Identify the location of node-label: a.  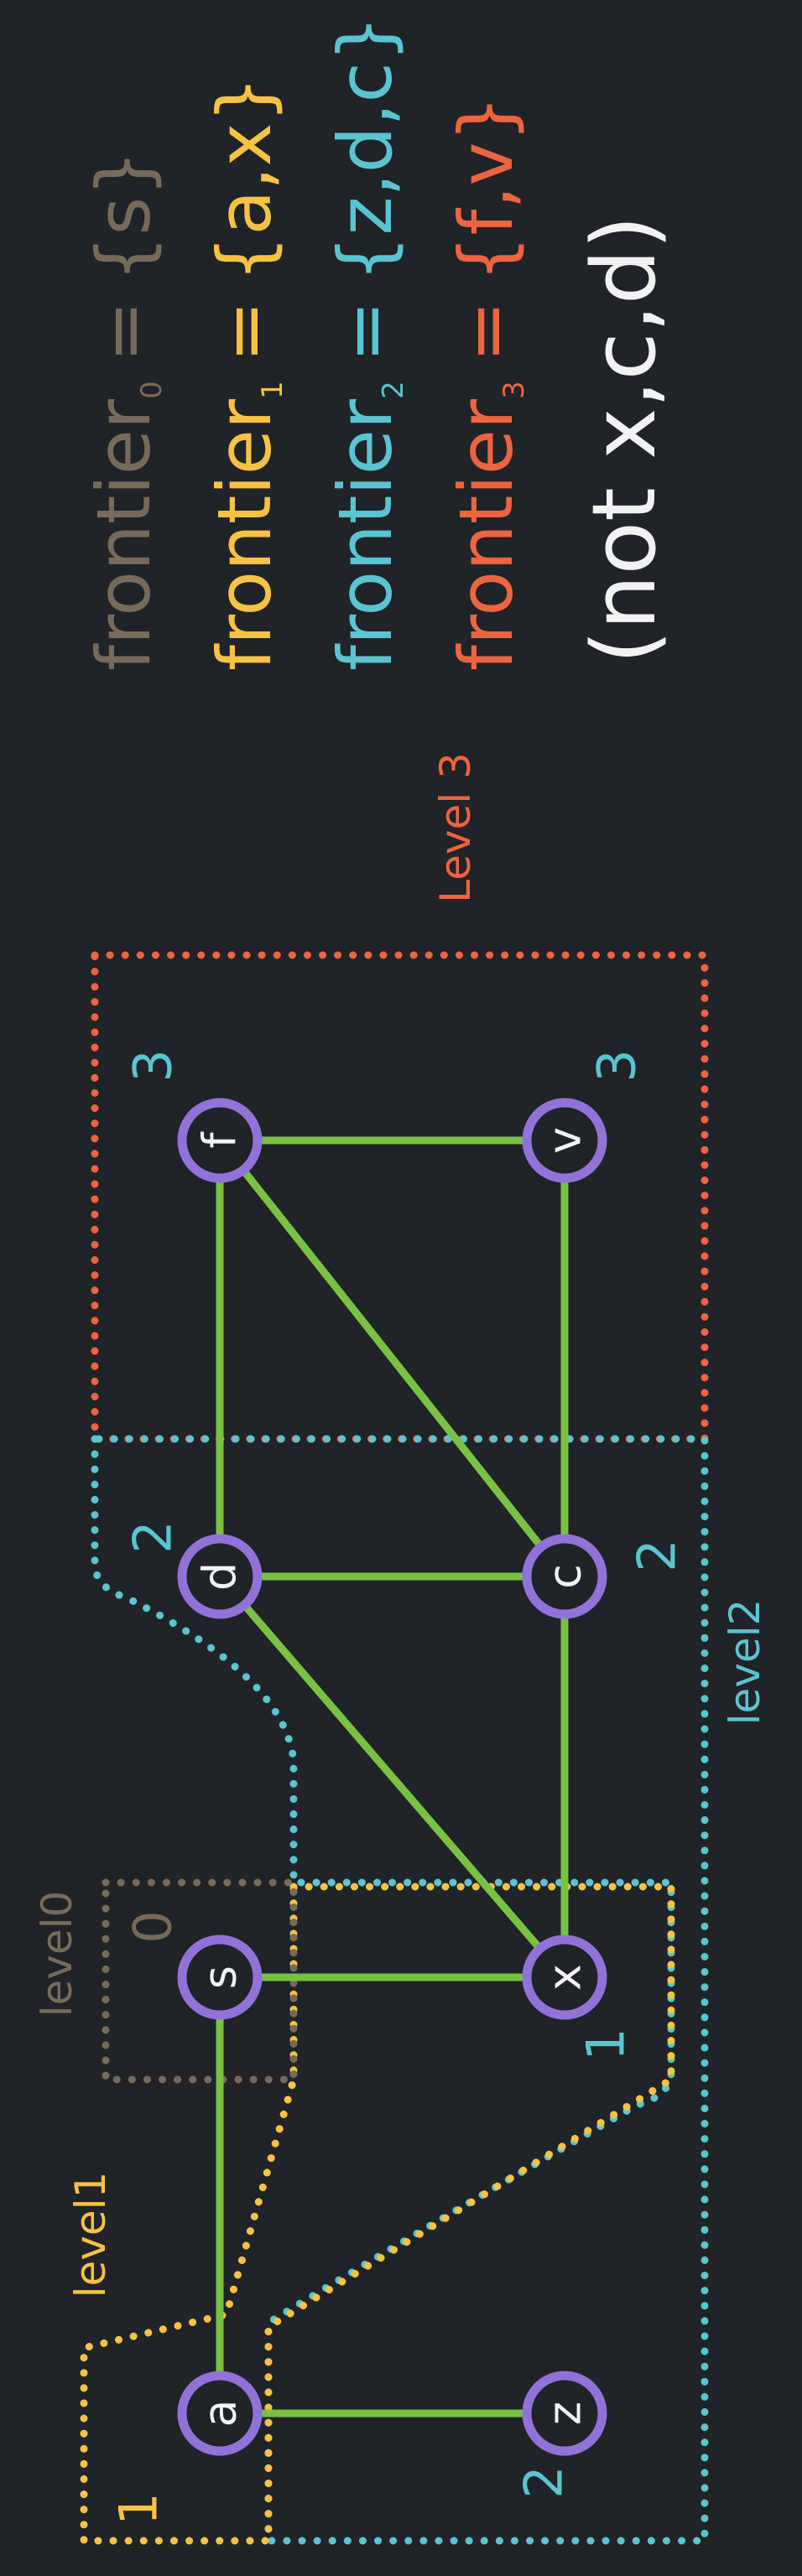
(221, 2413).